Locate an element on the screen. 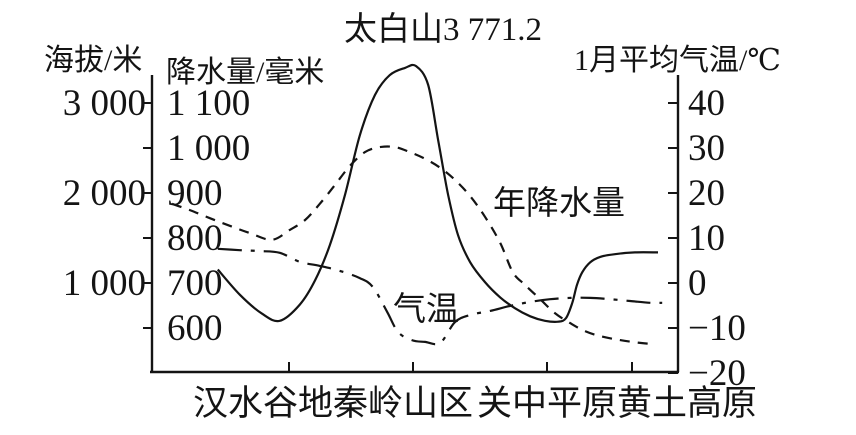 The width and height of the screenshot is (856, 435). elevation-tick-label: 3 000 is located at coordinates (104, 103).